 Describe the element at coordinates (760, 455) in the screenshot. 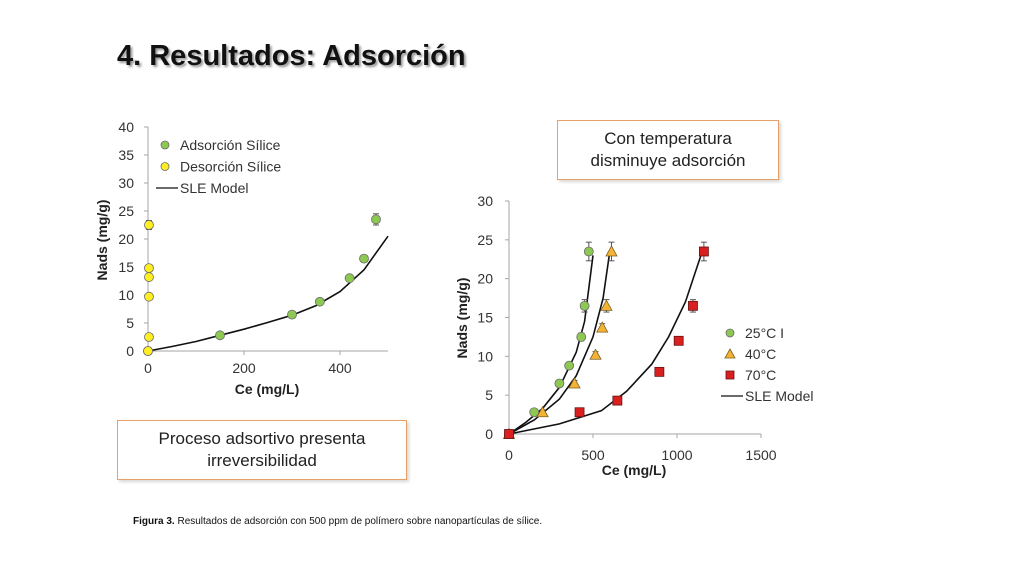

I see `x-tick-label: 1500` at that location.